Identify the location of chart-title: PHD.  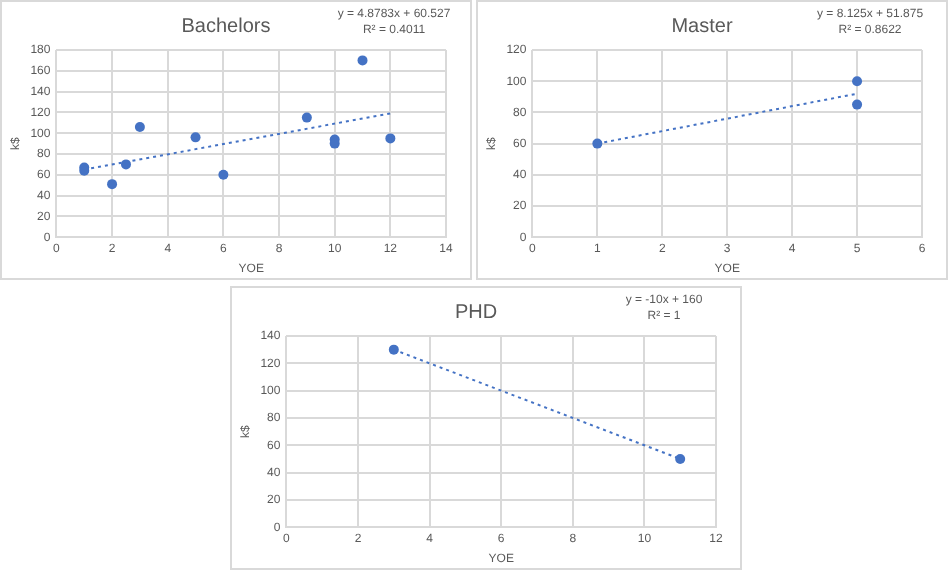
(476, 312).